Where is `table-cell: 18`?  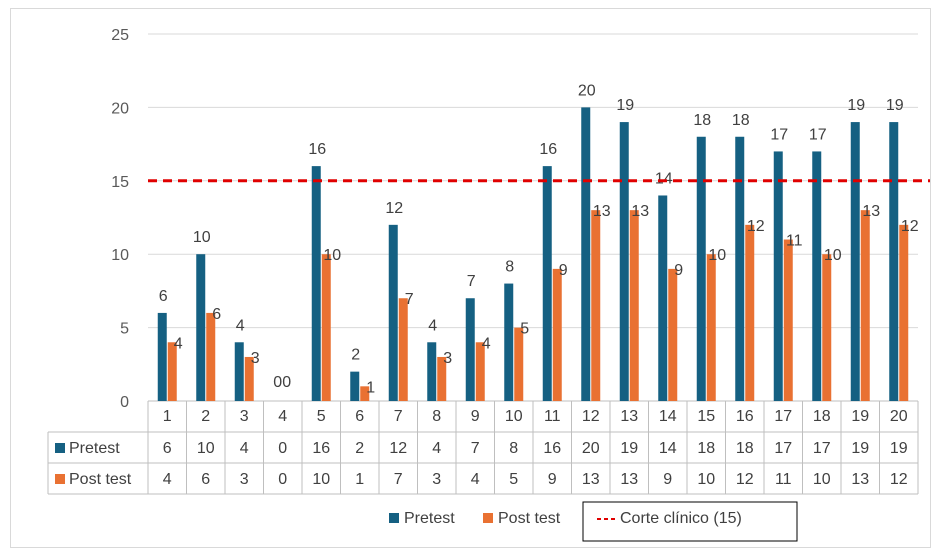
table-cell: 18 is located at coordinates (745, 448).